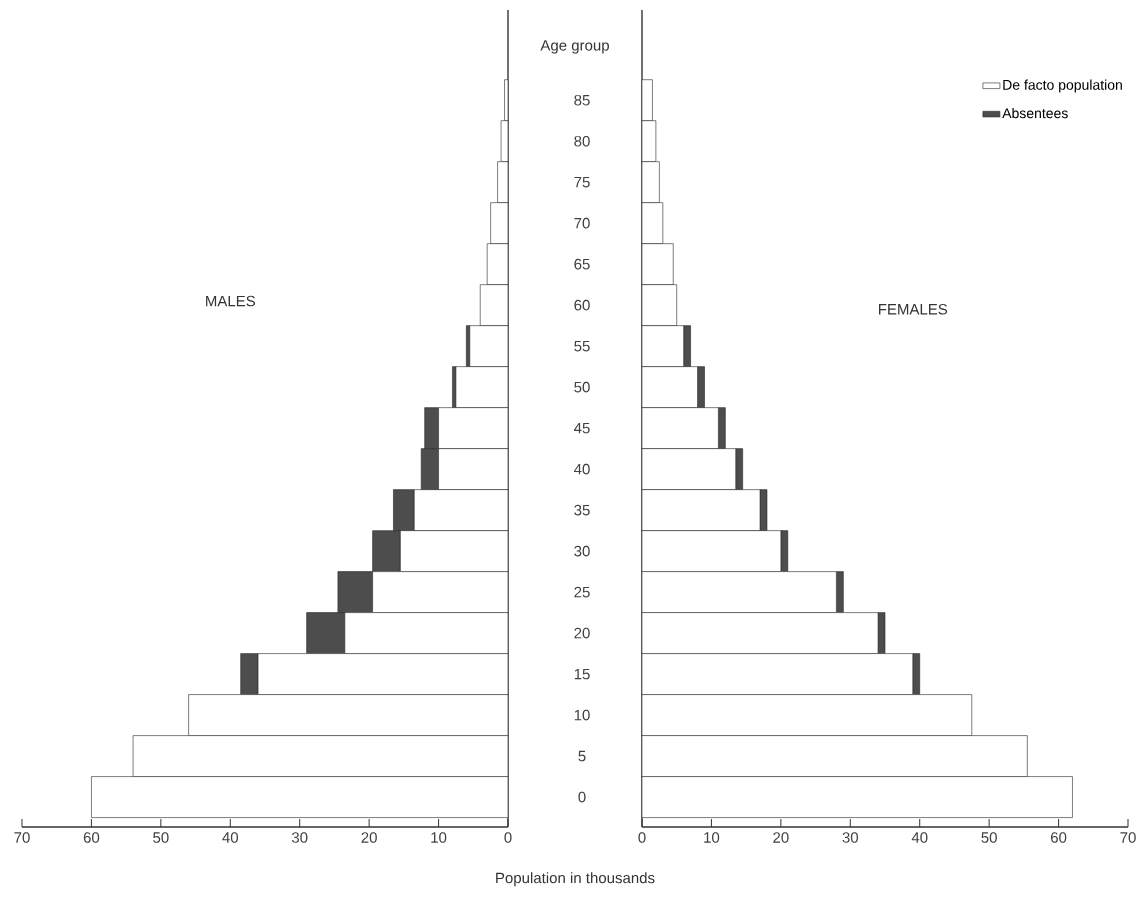 The width and height of the screenshot is (1137, 906). What do you see at coordinates (582, 674) in the screenshot?
I see `y-tick-label: 15` at bounding box center [582, 674].